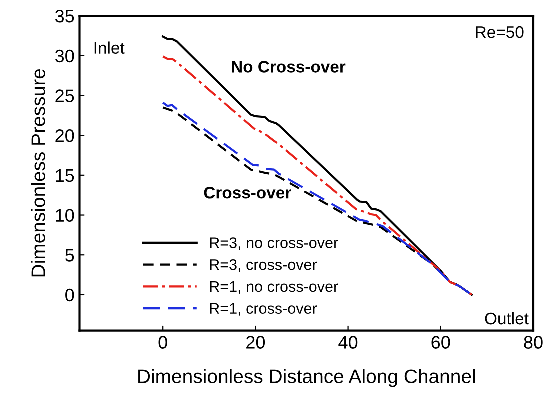  I want to click on y-tick-label: 10, so click(65, 215).